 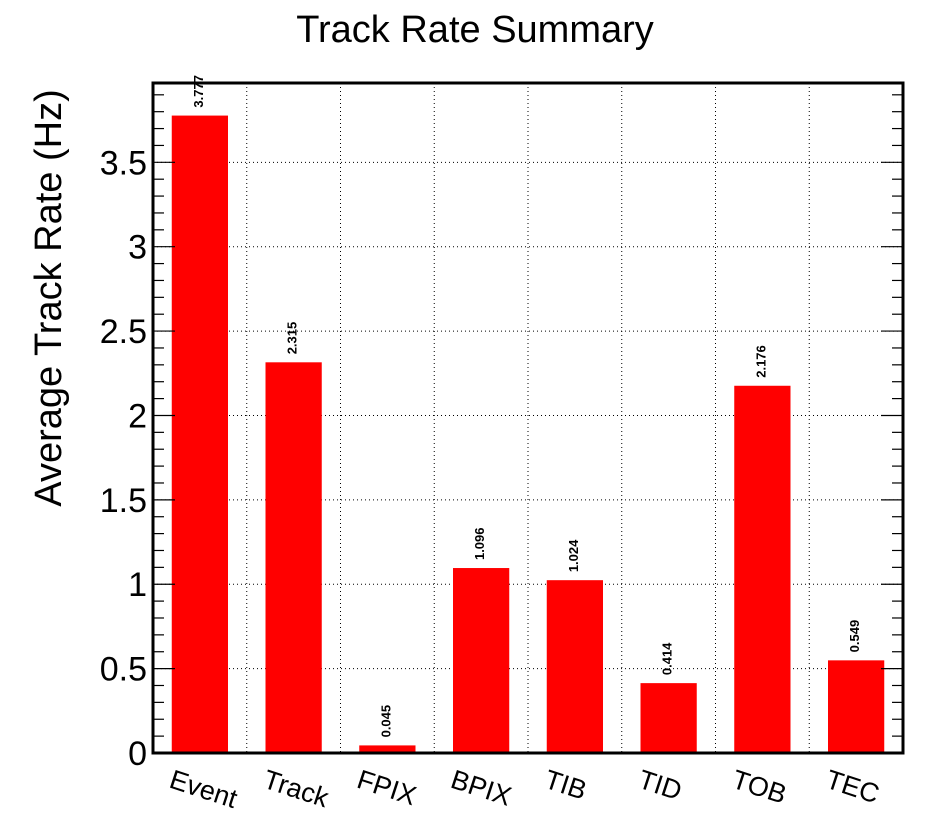 What do you see at coordinates (137, 248) in the screenshot?
I see `y-tick-label: 3` at bounding box center [137, 248].